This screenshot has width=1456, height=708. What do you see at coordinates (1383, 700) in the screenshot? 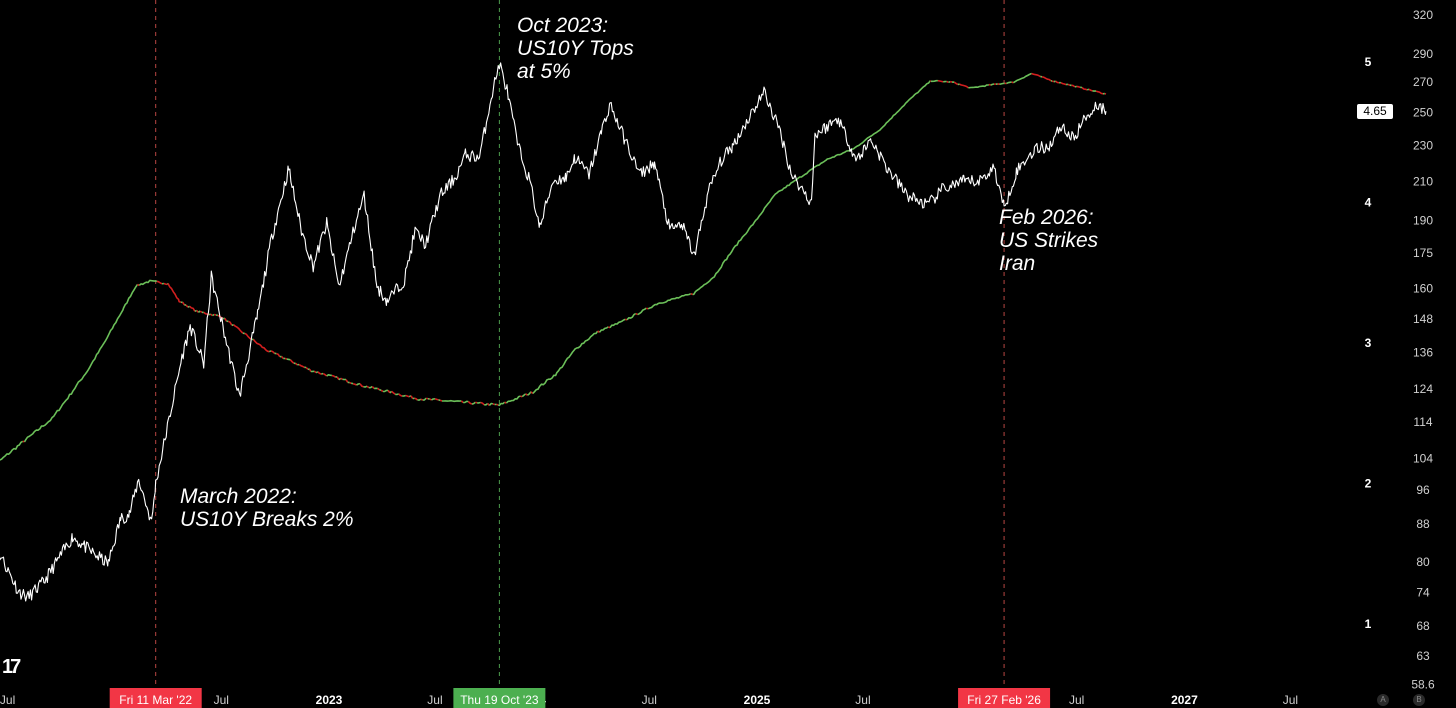
I see `auto-scale-button: A` at bounding box center [1383, 700].